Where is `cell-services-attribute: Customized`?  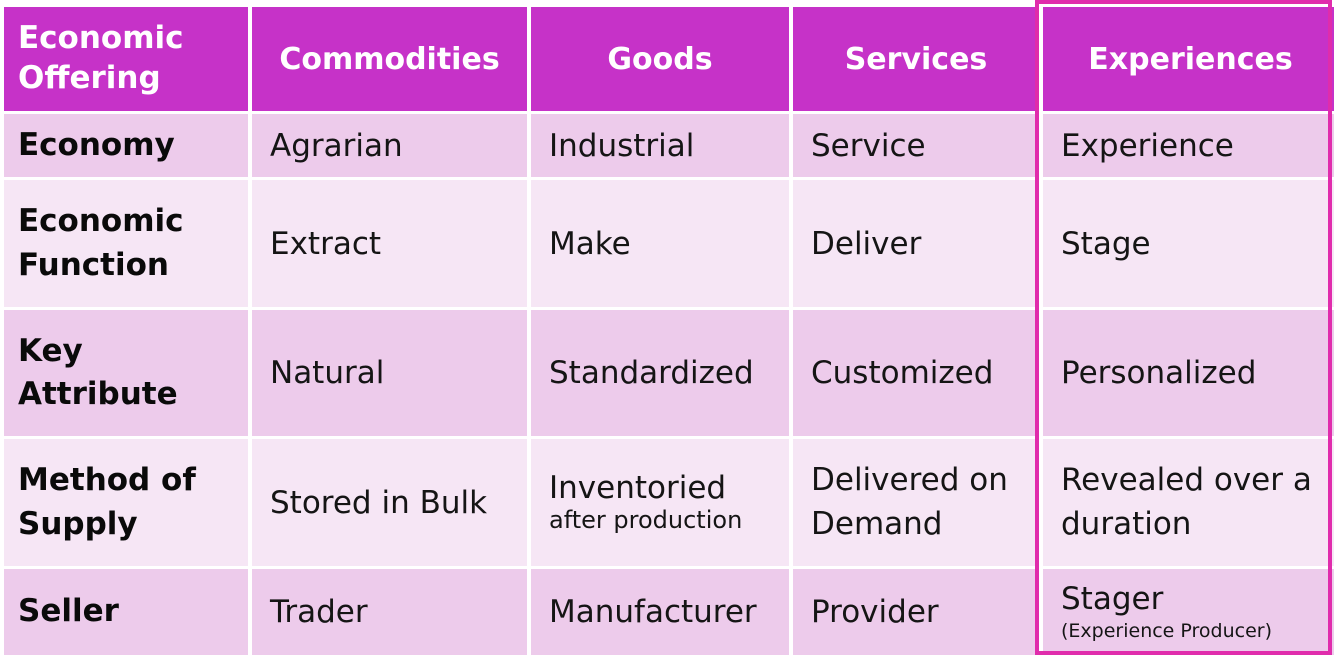 cell-services-attribute: Customized is located at coordinates (916, 373).